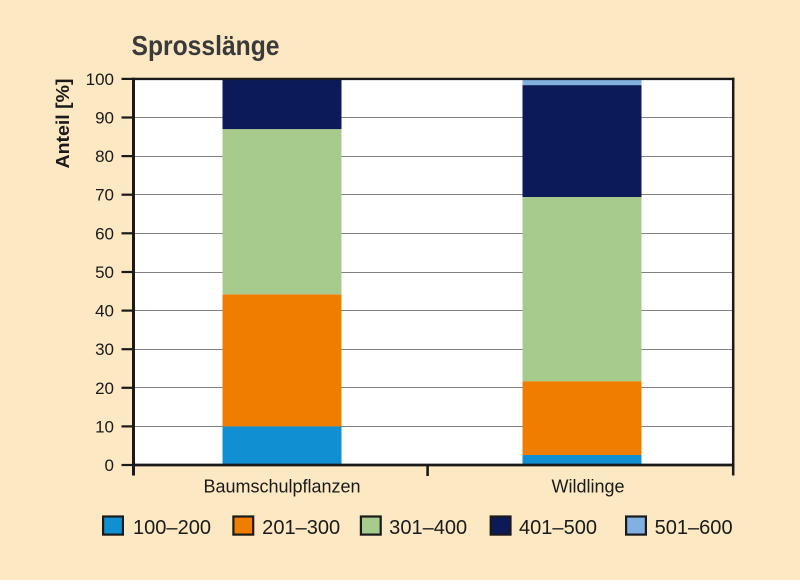  What do you see at coordinates (104, 426) in the screenshot?
I see `svg-text: 10` at bounding box center [104, 426].